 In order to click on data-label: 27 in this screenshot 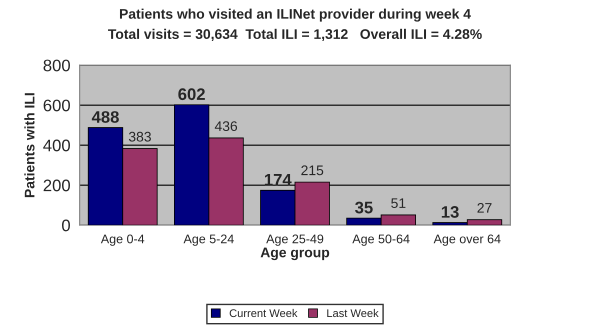, I will do `click(484, 207)`.